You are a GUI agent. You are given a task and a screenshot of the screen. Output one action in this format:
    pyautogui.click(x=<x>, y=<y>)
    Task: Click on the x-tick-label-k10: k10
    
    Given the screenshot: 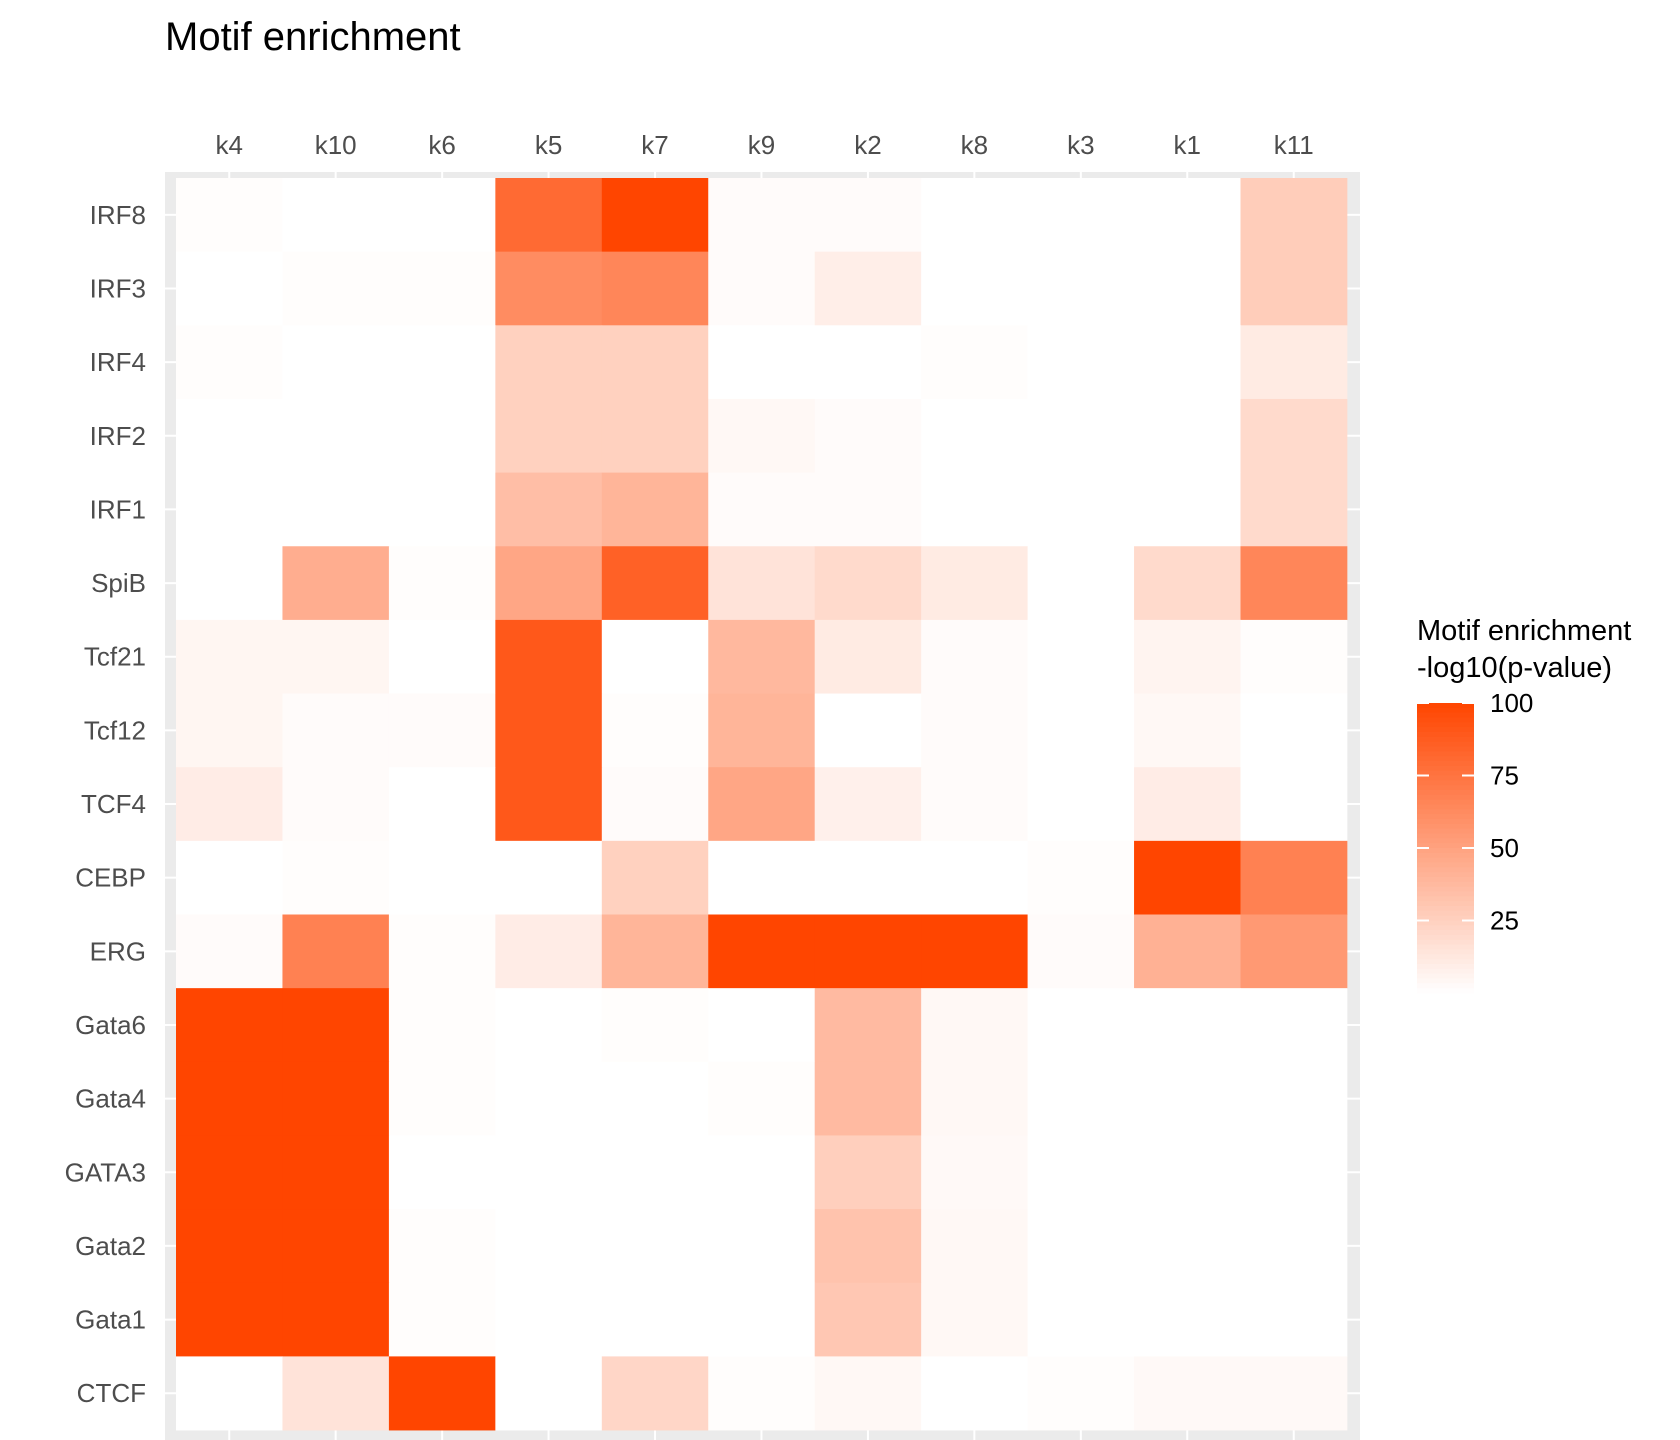 What is the action you would take?
    pyautogui.click(x=336, y=145)
    